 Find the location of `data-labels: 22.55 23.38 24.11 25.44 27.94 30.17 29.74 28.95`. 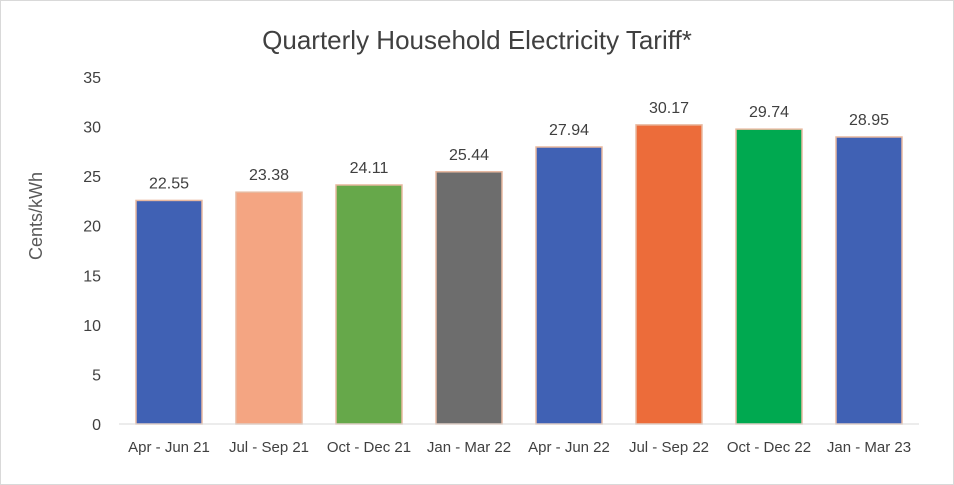

data-labels: 22.55 23.38 24.11 25.44 27.94 30.17 29.74 28.95 is located at coordinates (519, 146).